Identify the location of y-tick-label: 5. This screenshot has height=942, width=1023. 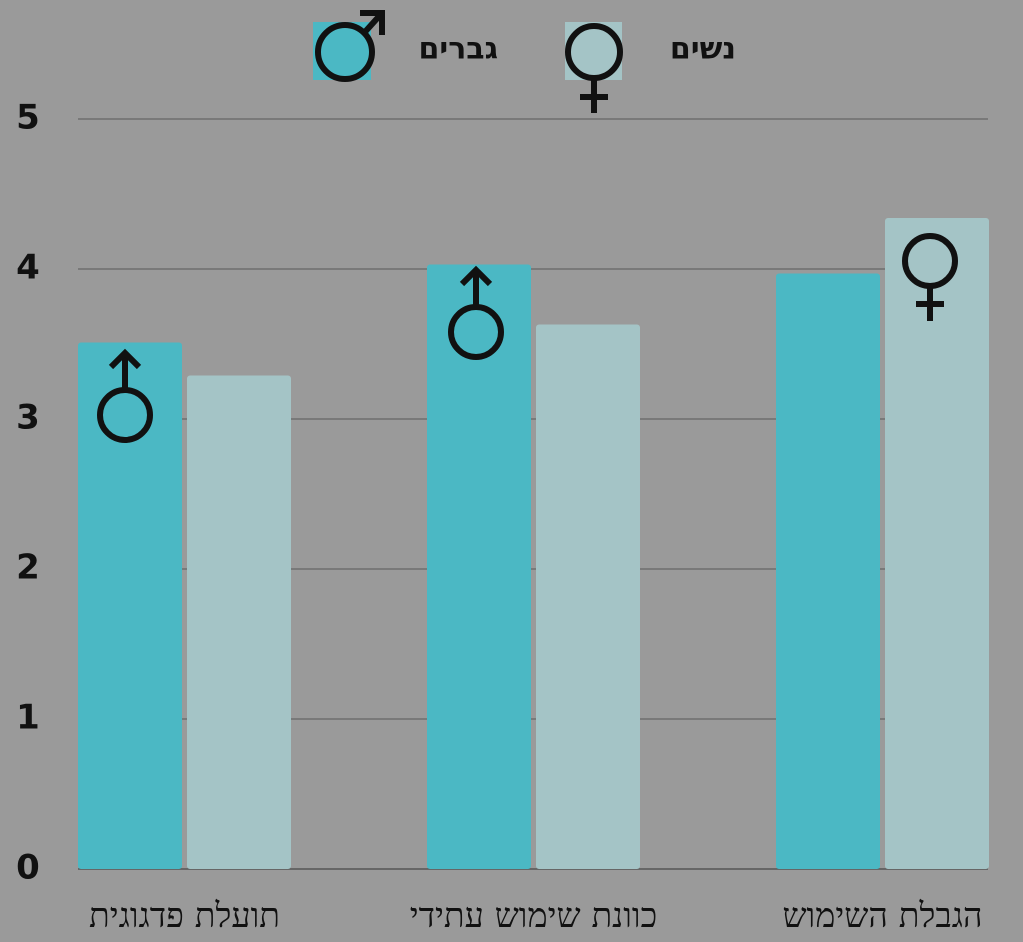
(28, 118).